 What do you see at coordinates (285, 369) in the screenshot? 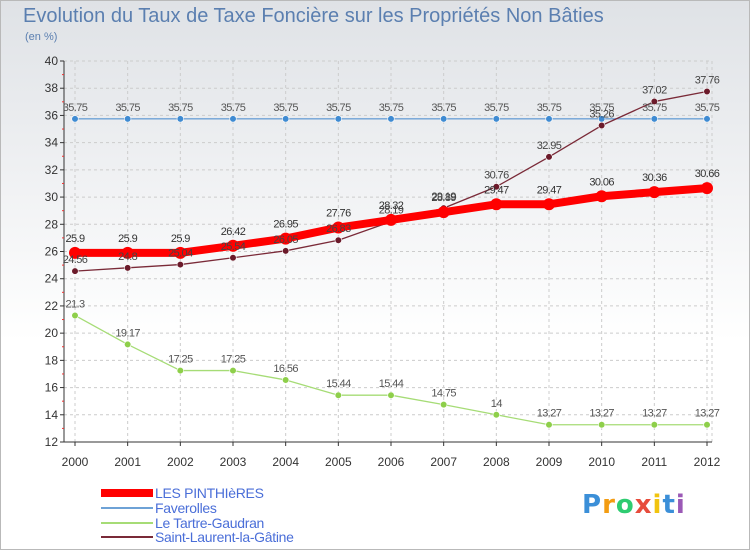
I see `data-label-2: 16.56` at bounding box center [285, 369].